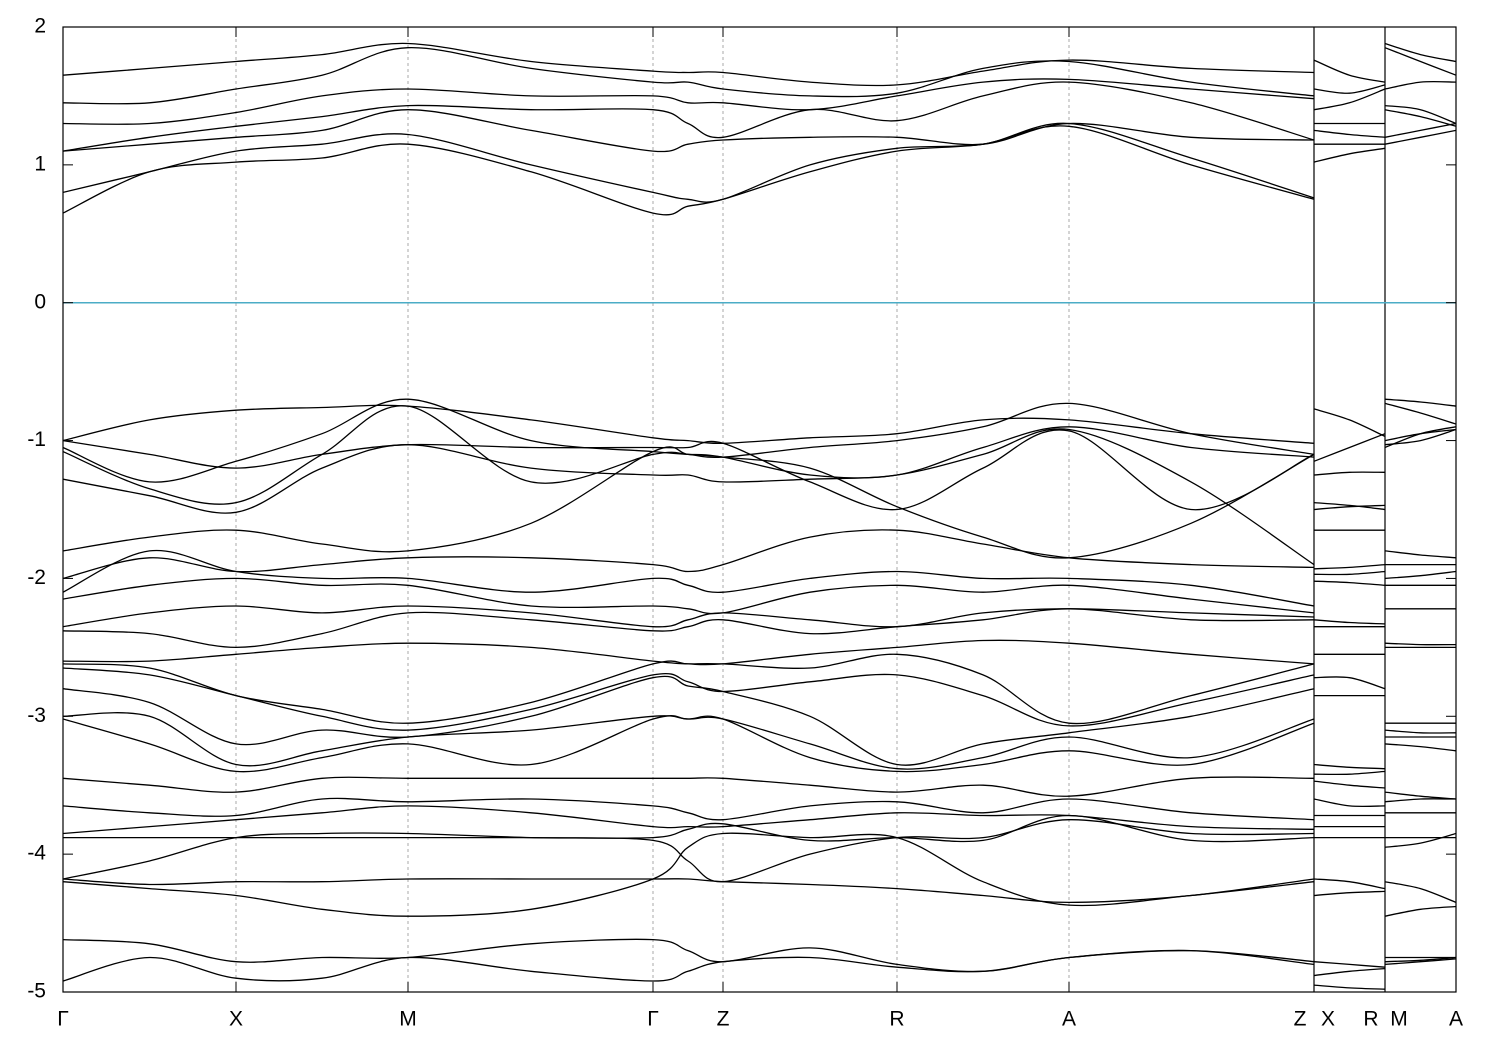  Describe the element at coordinates (36, 991) in the screenshot. I see `y-tick-label: -5` at that location.